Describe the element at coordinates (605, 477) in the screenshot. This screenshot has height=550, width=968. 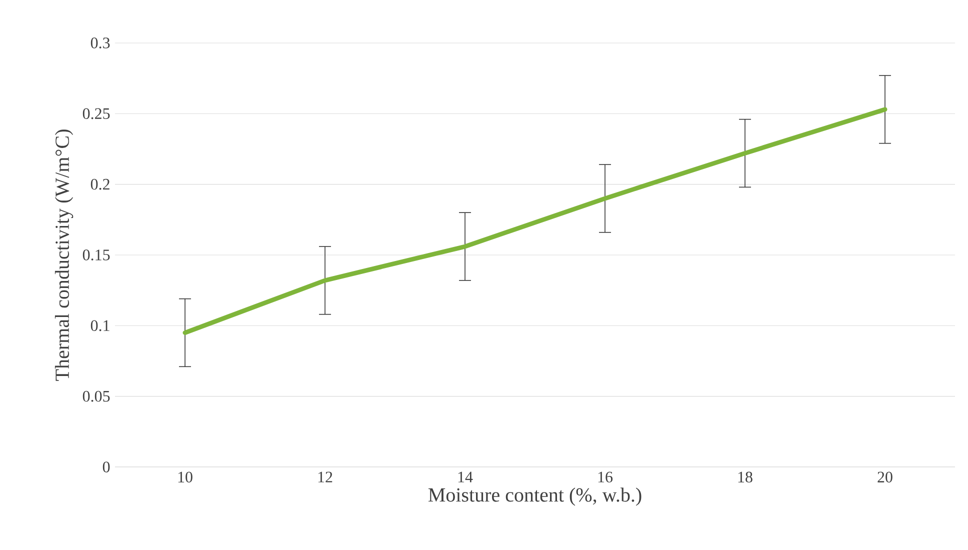
I see `x-tick-label: 16` at that location.